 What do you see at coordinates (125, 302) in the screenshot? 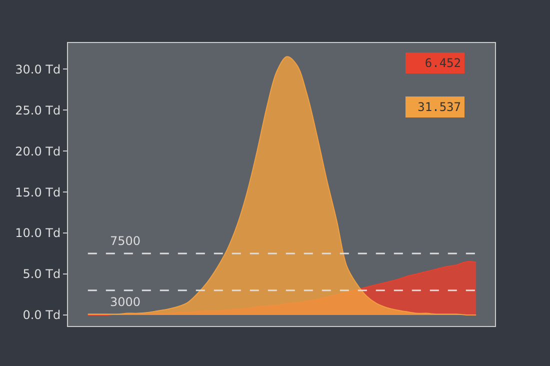
I see `ref-line-label: 3000` at bounding box center [125, 302].